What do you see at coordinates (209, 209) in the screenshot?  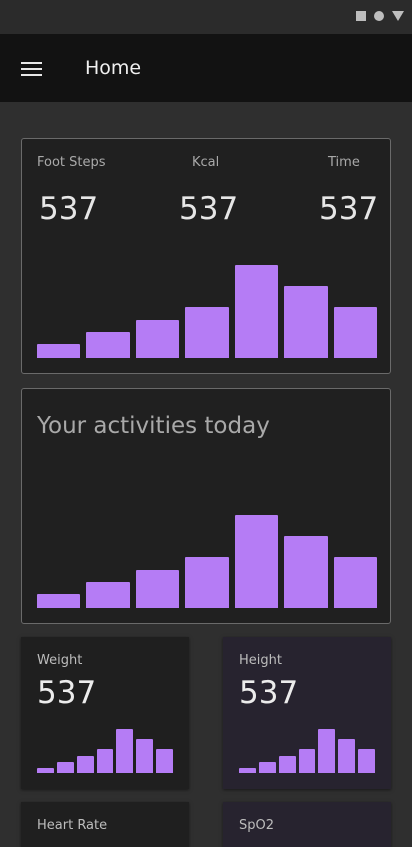 I see `kcal-value: 537` at bounding box center [209, 209].